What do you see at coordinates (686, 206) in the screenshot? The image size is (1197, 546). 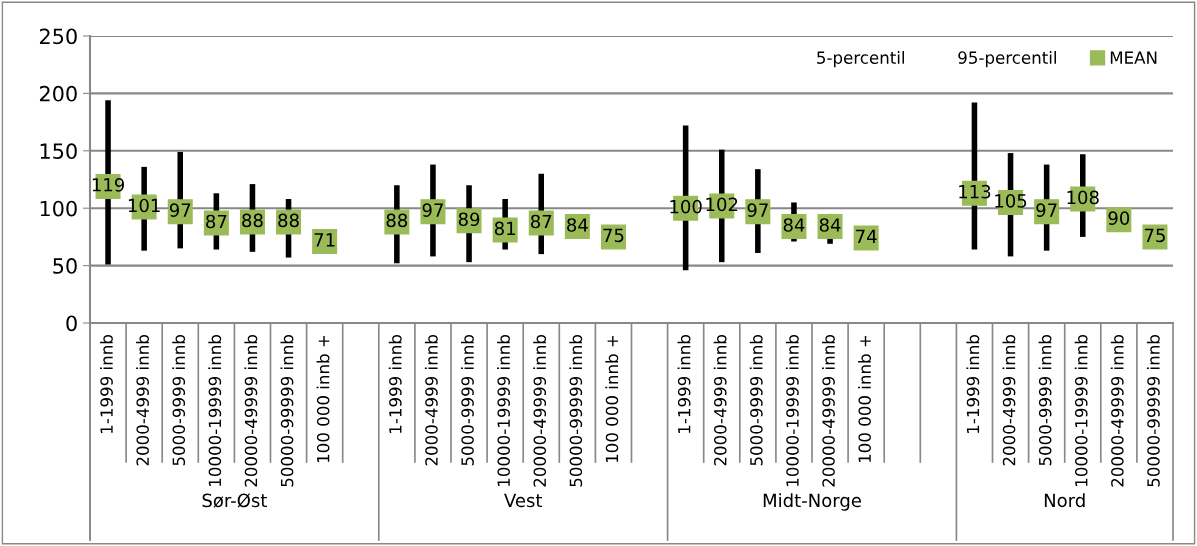 I see `data-label: 100` at bounding box center [686, 206].